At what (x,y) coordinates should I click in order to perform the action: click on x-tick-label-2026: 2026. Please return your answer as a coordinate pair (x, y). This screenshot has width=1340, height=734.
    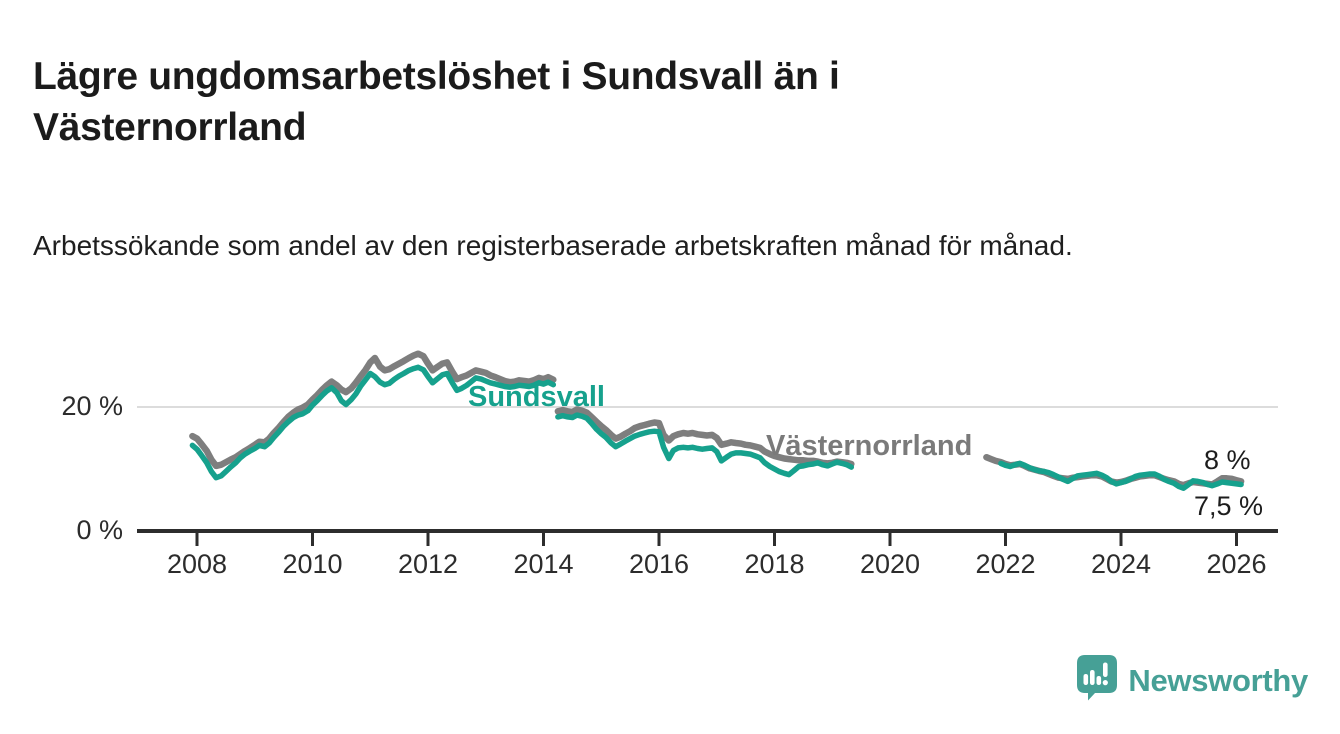
    Looking at the image, I should click on (1236, 564).